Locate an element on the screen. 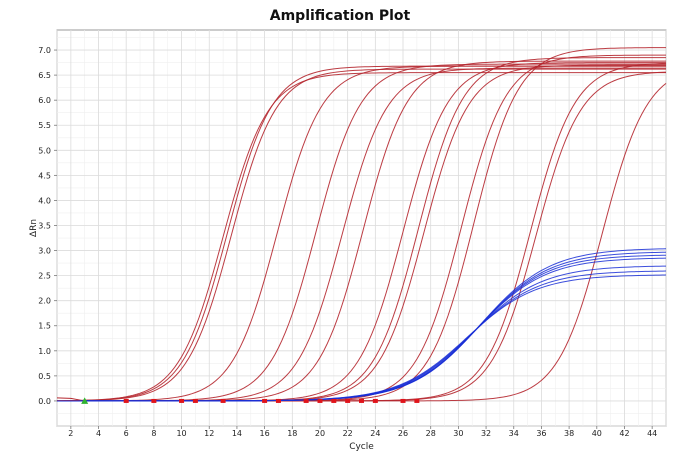 The image size is (680, 456). x-tick-label: 10 is located at coordinates (181, 433).